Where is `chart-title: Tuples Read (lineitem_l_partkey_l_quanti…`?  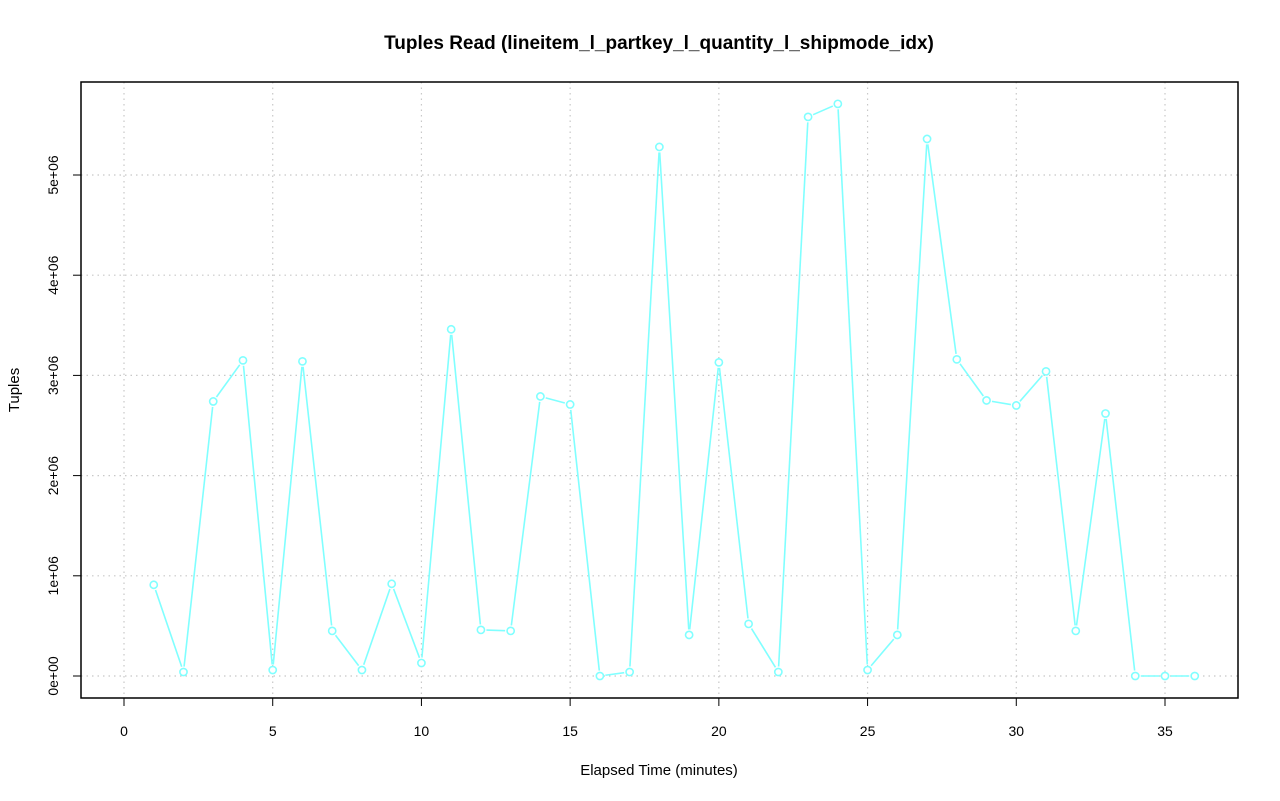 chart-title: Tuples Read (lineitem_l_partkey_l_quanti… is located at coordinates (659, 43).